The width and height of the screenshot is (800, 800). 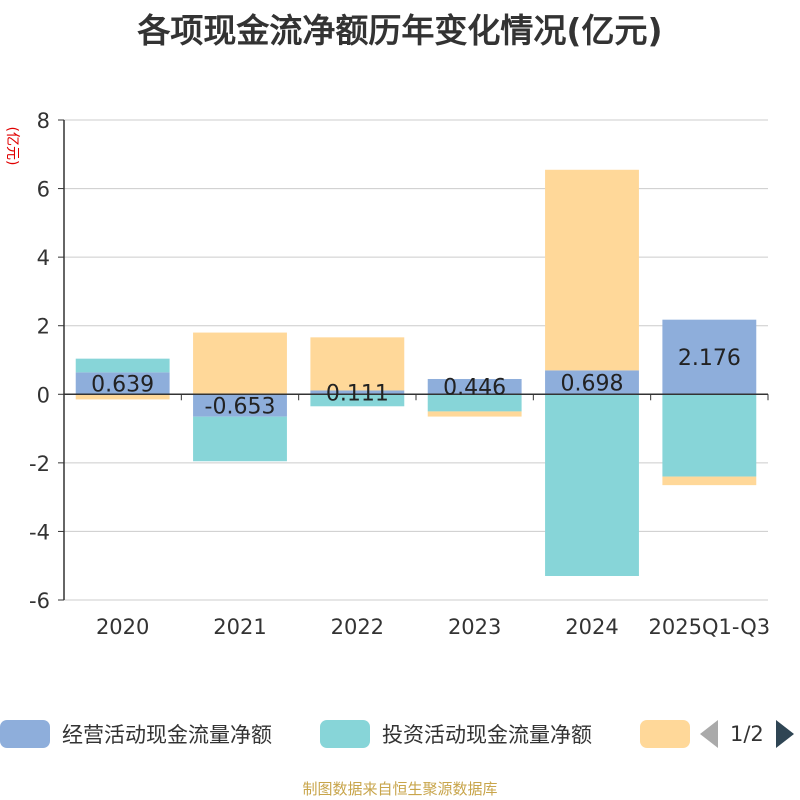 What do you see at coordinates (345, 734) in the screenshot?
I see `legend-swatch-investing` at bounding box center [345, 734].